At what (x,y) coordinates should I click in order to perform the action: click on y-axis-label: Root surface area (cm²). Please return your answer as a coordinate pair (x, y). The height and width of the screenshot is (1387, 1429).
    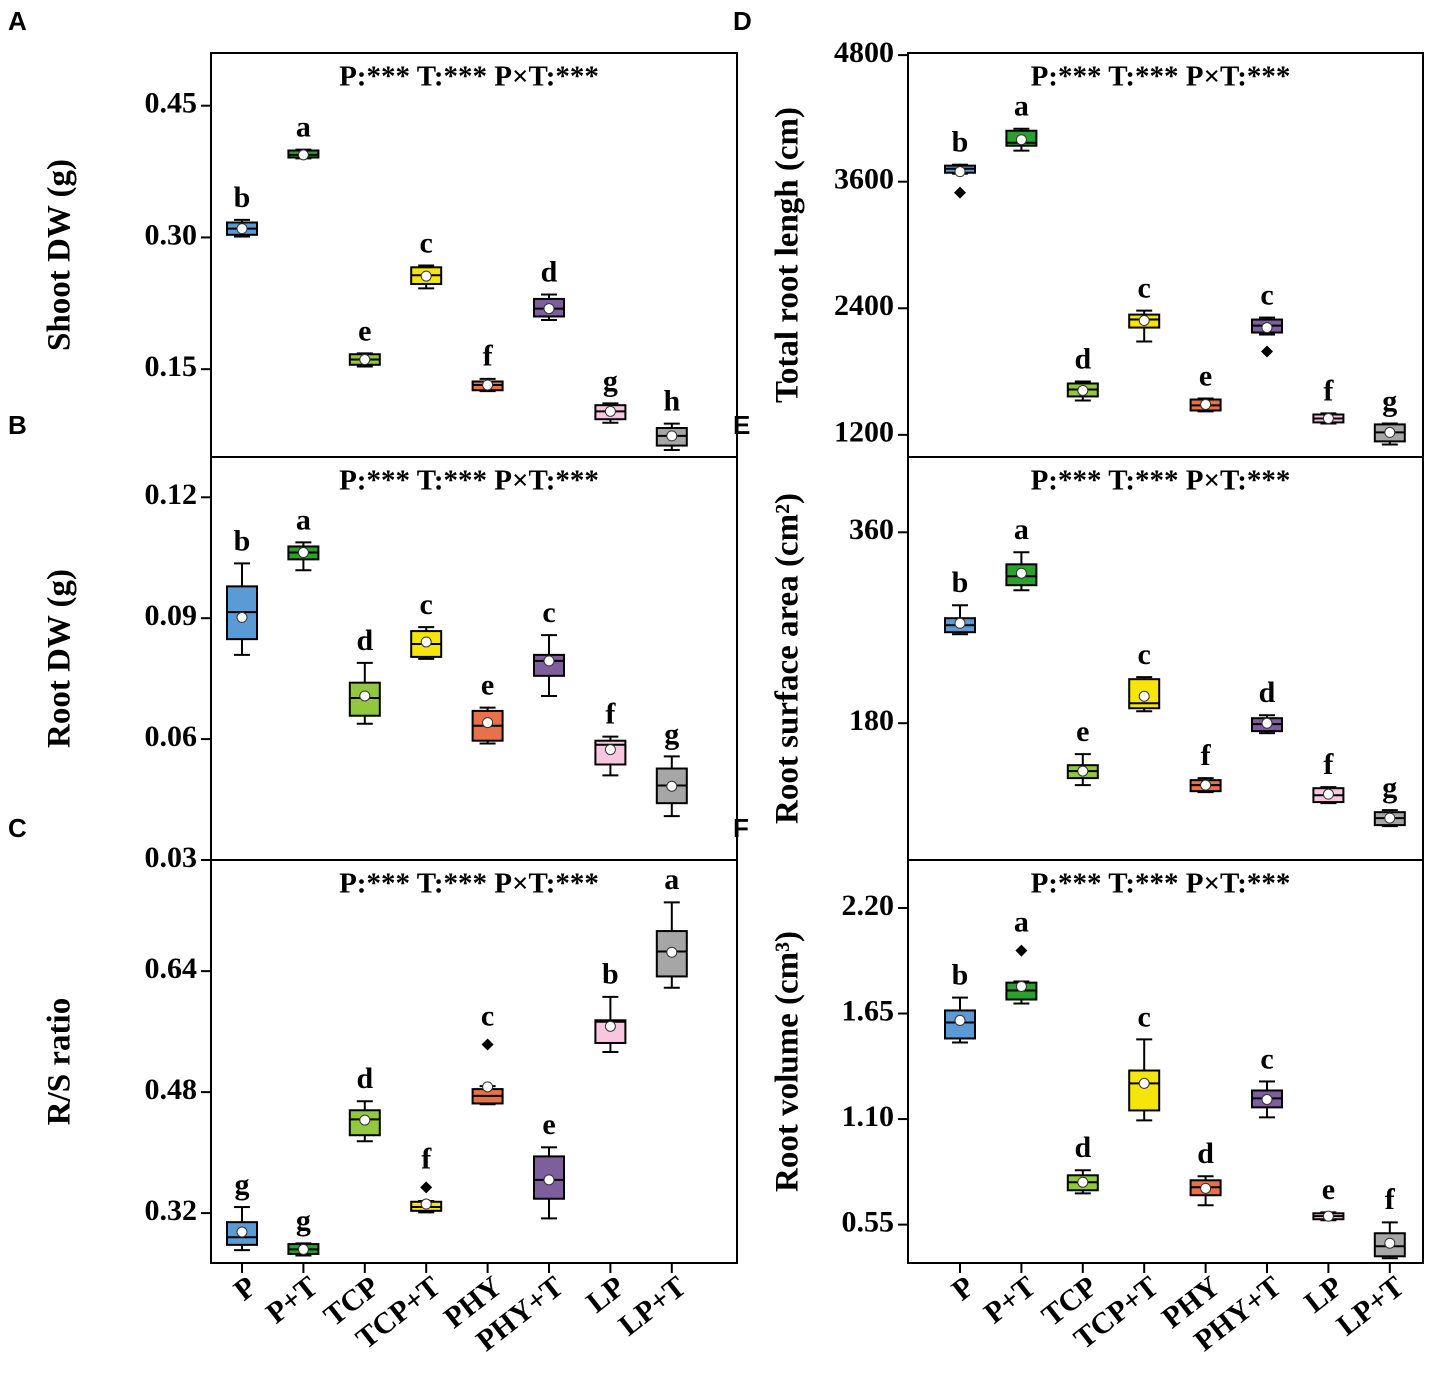
    Looking at the image, I should click on (788, 658).